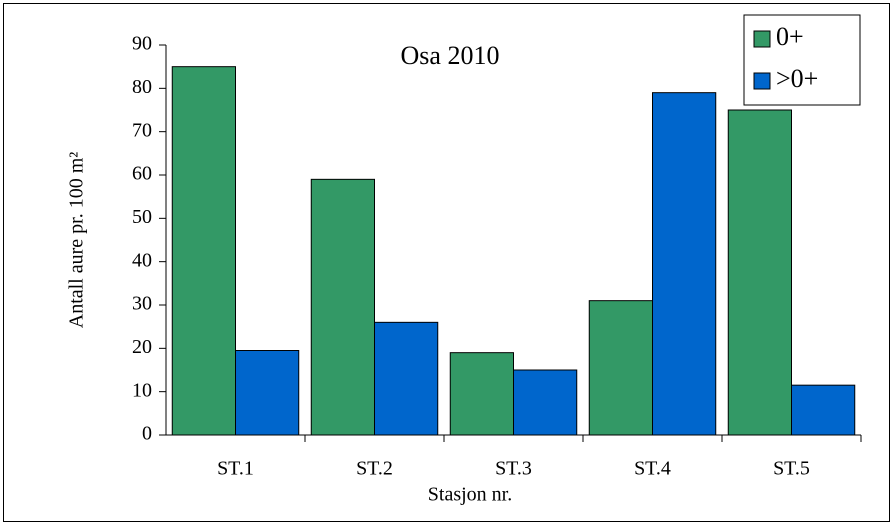 The height and width of the screenshot is (526, 894). What do you see at coordinates (235, 469) in the screenshot?
I see `x-tick-label: ST.1` at bounding box center [235, 469].